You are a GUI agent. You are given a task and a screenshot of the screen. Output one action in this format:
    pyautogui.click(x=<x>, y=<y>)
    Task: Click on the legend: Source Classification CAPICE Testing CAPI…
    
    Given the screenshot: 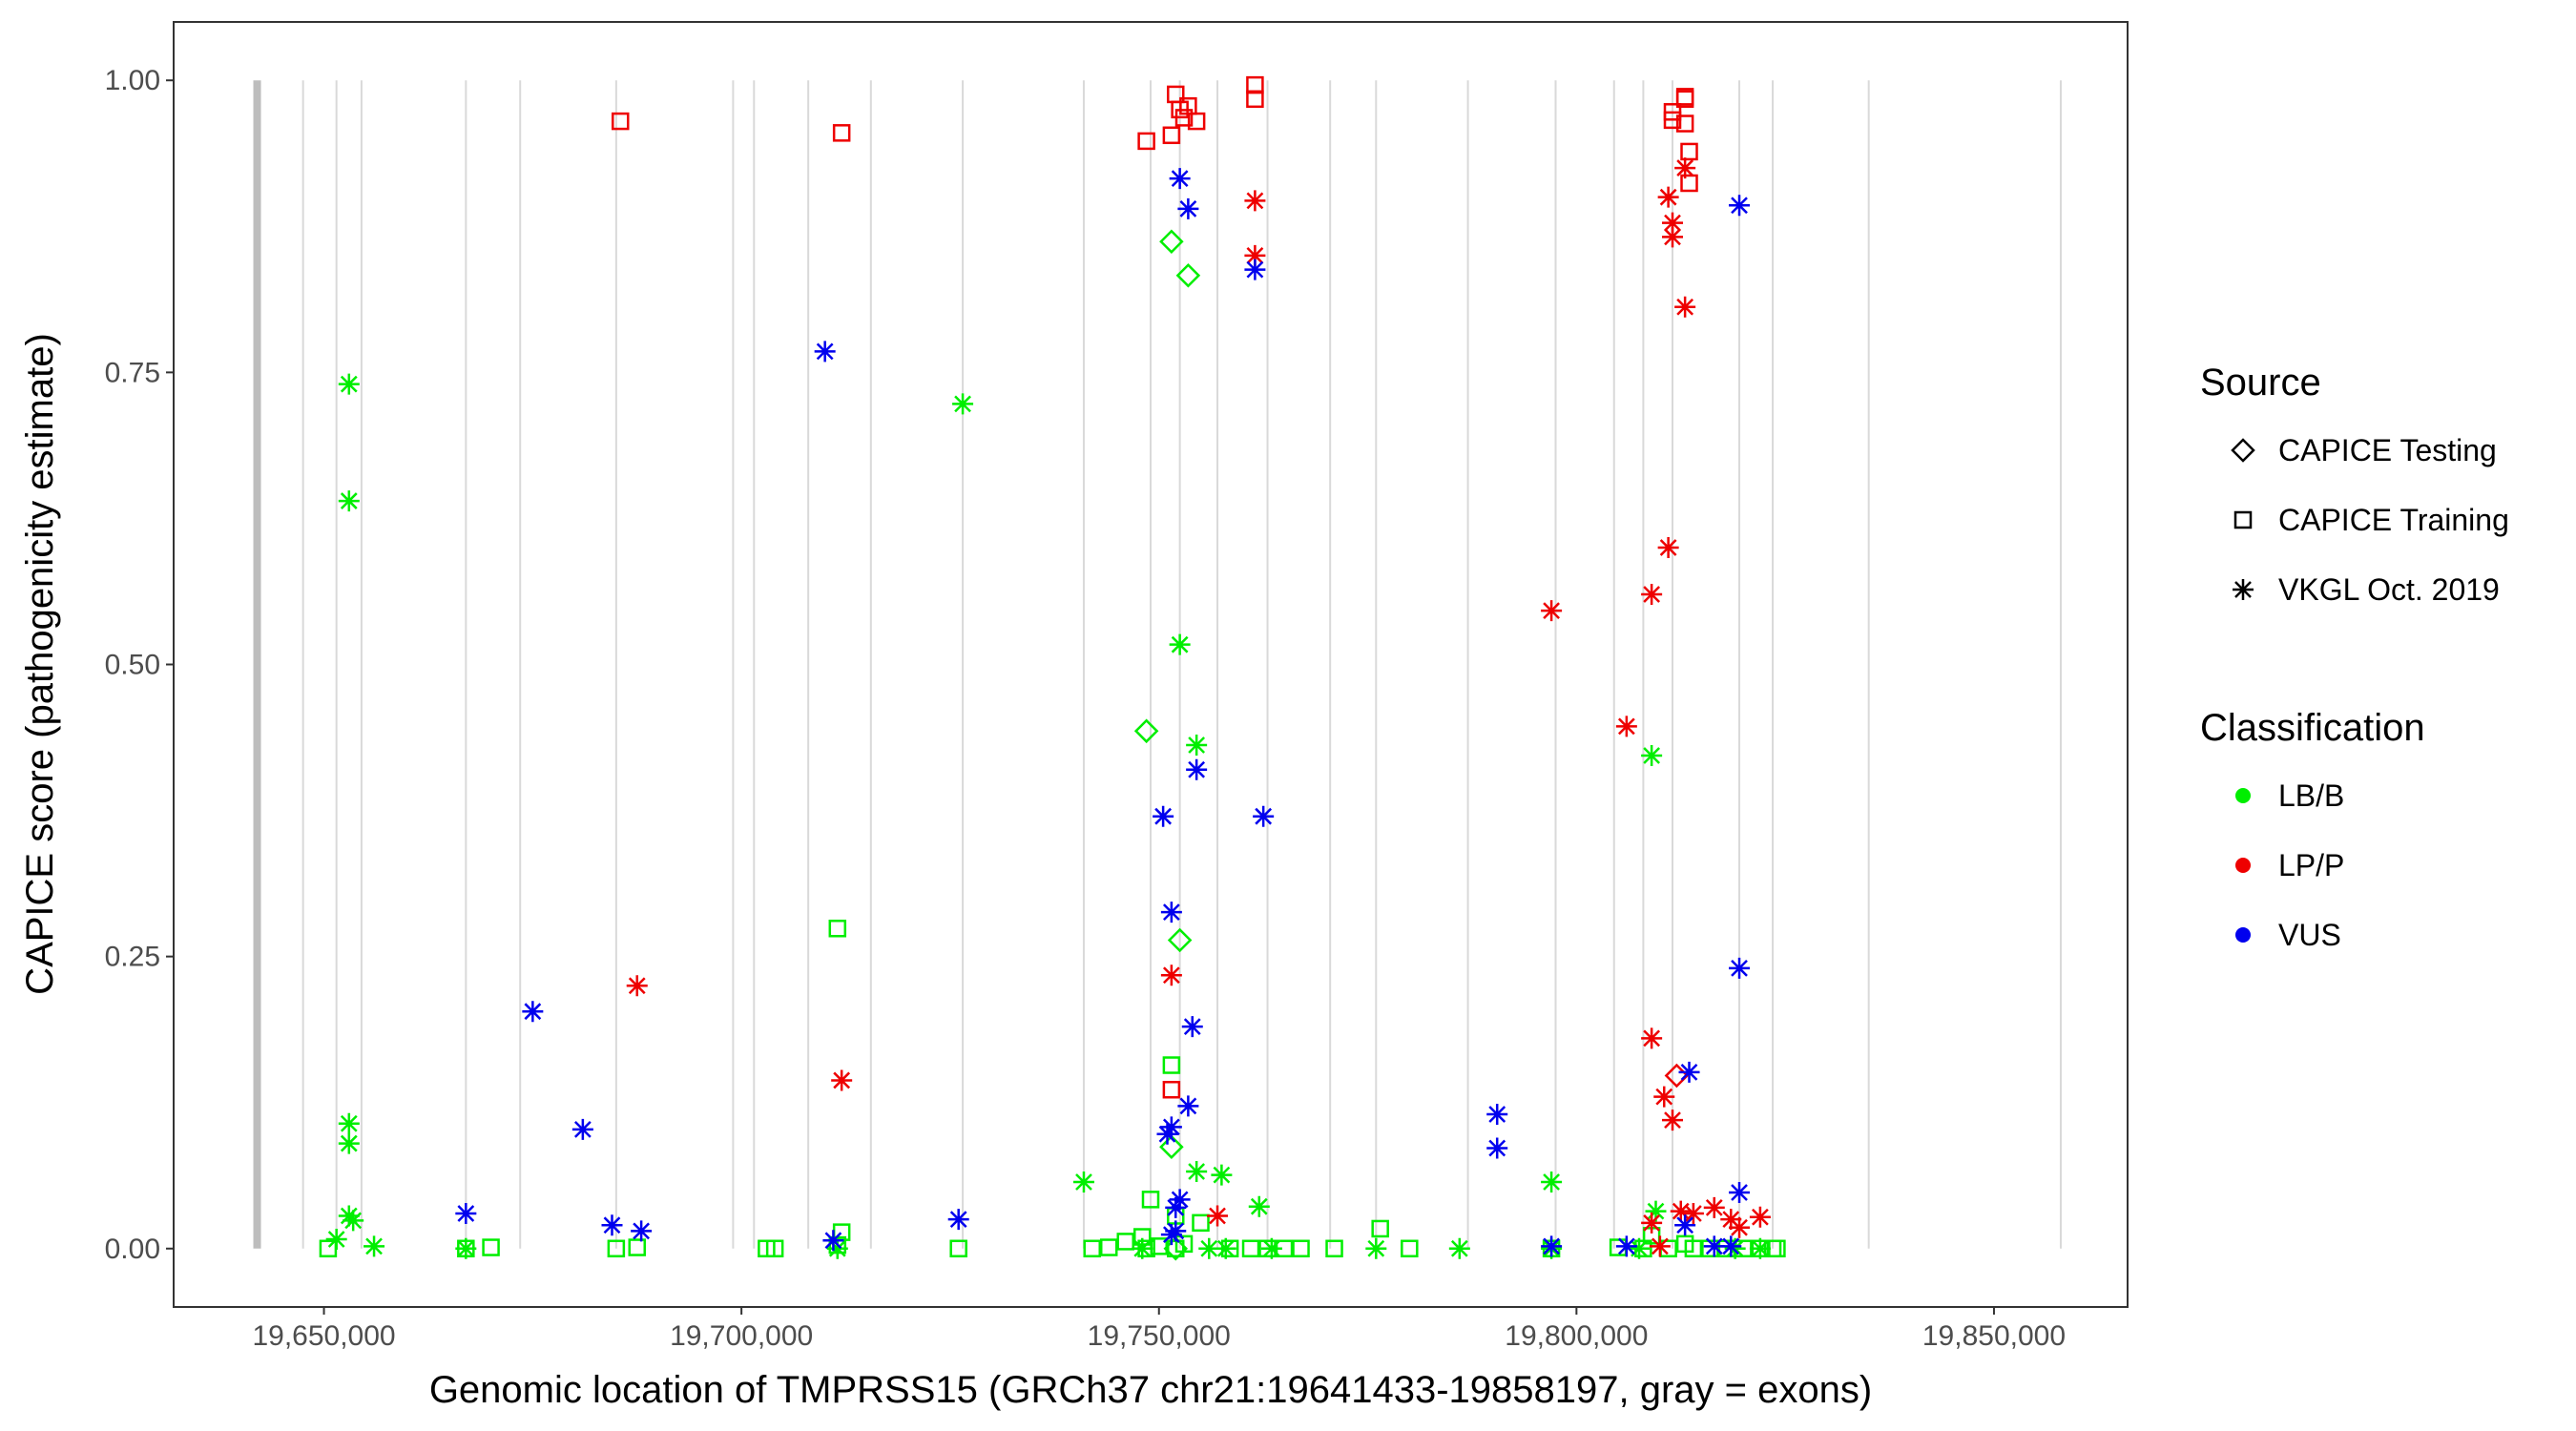 What is the action you would take?
    pyautogui.click(x=2354, y=657)
    